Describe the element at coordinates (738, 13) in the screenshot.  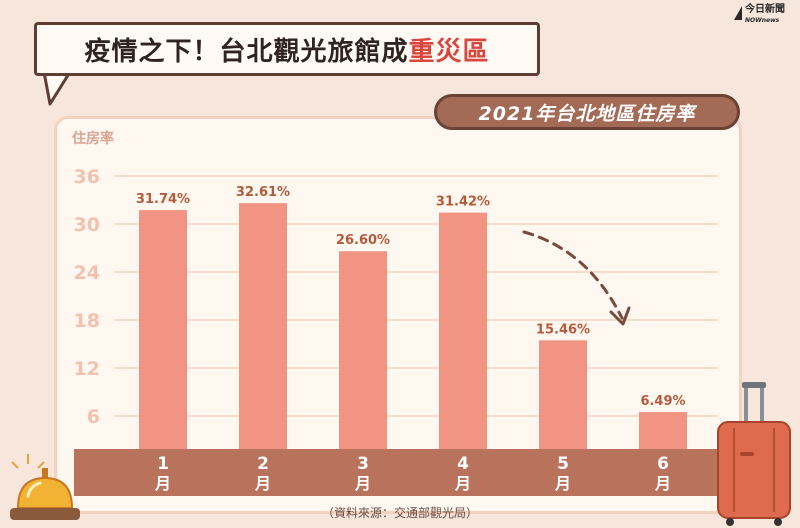
I see `brand-mark-icon` at that location.